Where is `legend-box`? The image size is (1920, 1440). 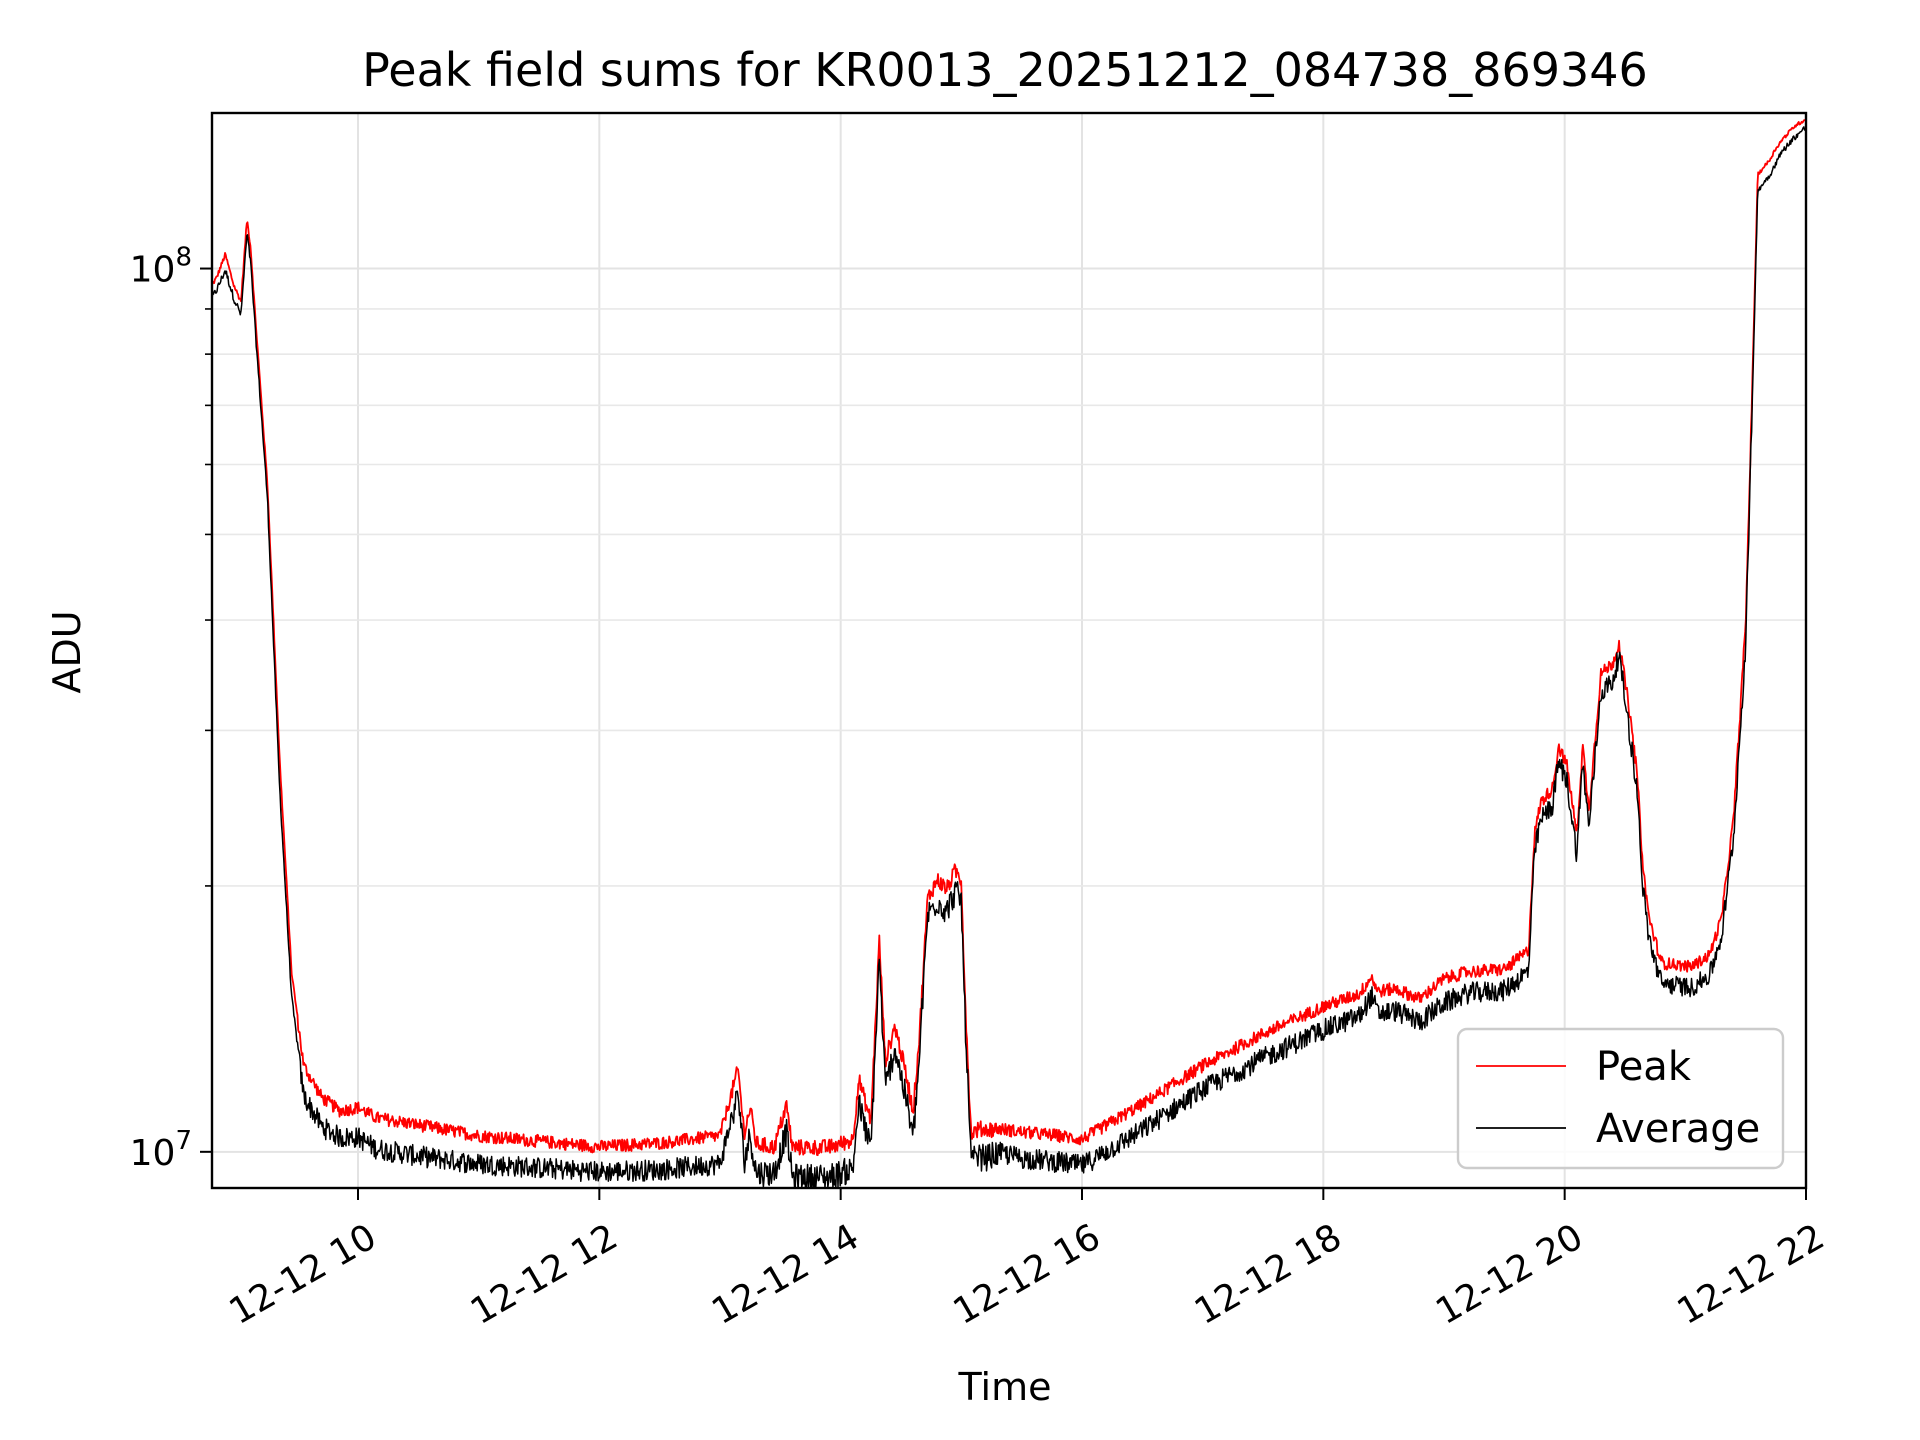 legend-box is located at coordinates (1620, 1098).